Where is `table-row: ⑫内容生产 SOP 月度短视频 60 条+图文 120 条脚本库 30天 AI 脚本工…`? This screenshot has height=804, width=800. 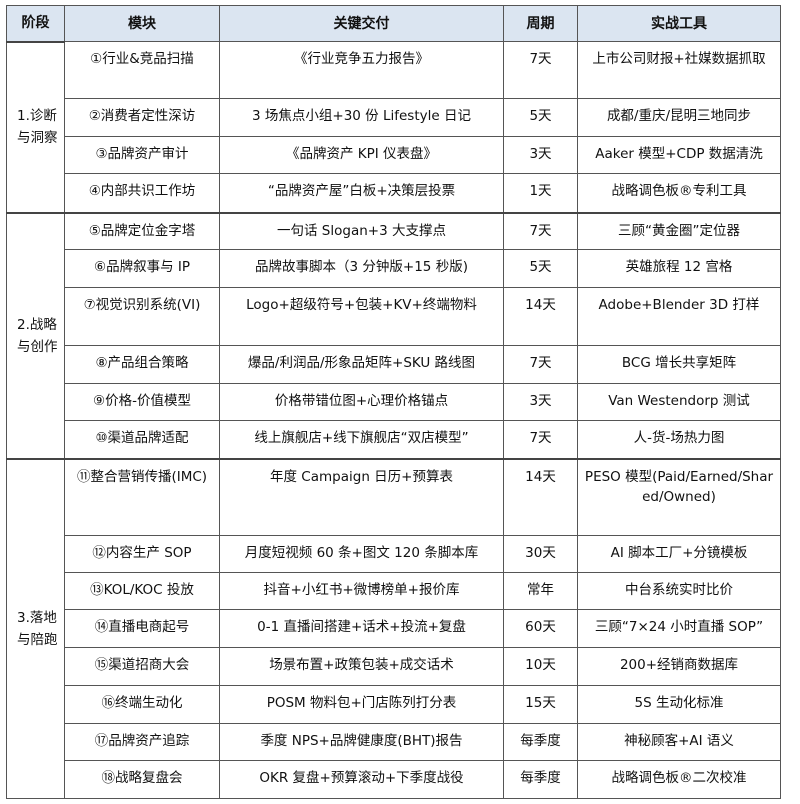 table-row: ⑫内容生产 SOP 月度短视频 60 条+图文 120 条脚本库 30天 AI 脚本工… is located at coordinates (394, 554).